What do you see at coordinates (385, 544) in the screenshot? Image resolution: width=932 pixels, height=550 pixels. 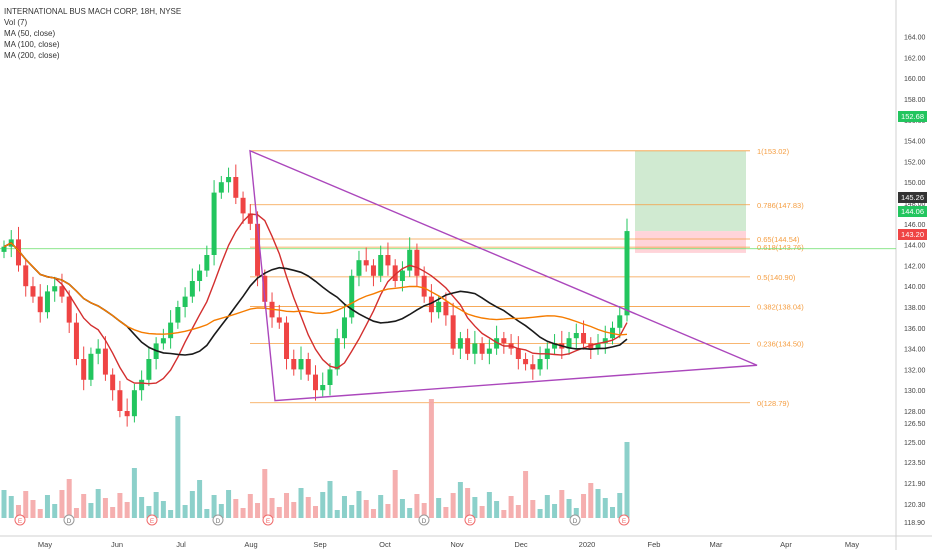 I see `x-tick-label: Oct` at bounding box center [385, 544].